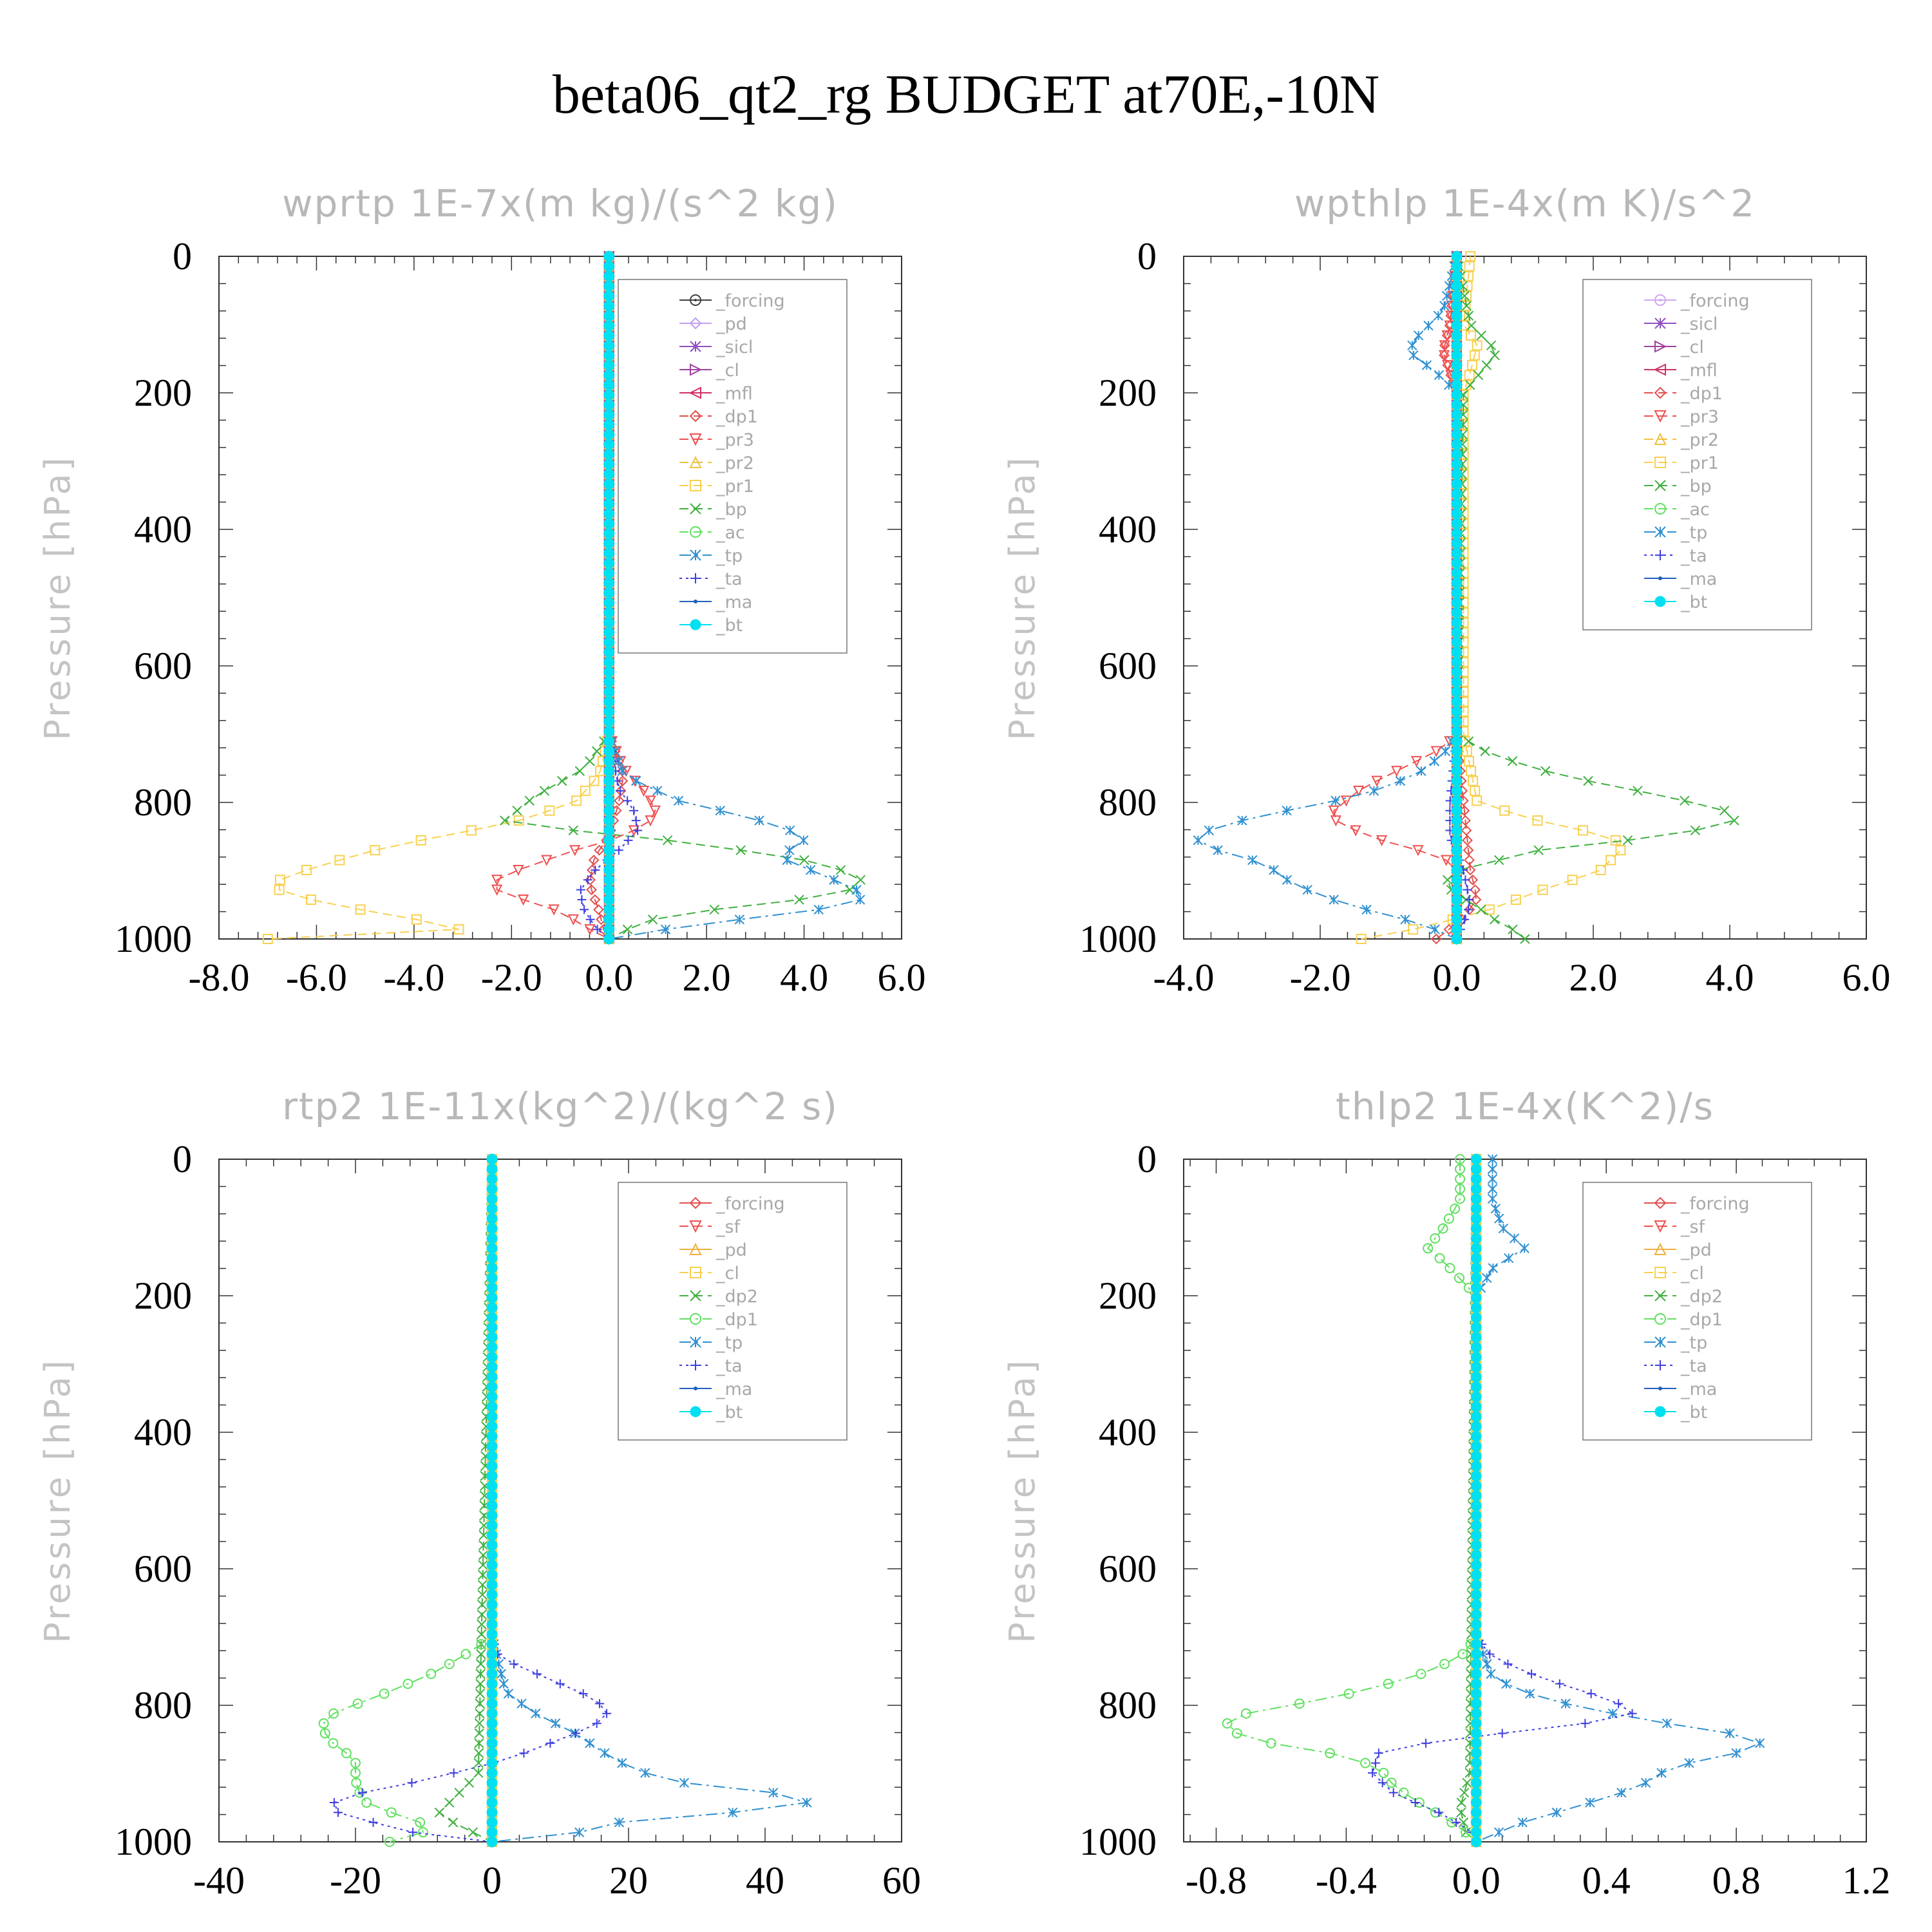 The width and height of the screenshot is (1932, 1932). I want to click on legend: _forcing _sf _pd _cl _dp2 _dp1 _tp _ta _ma _bt, so click(1697, 1311).